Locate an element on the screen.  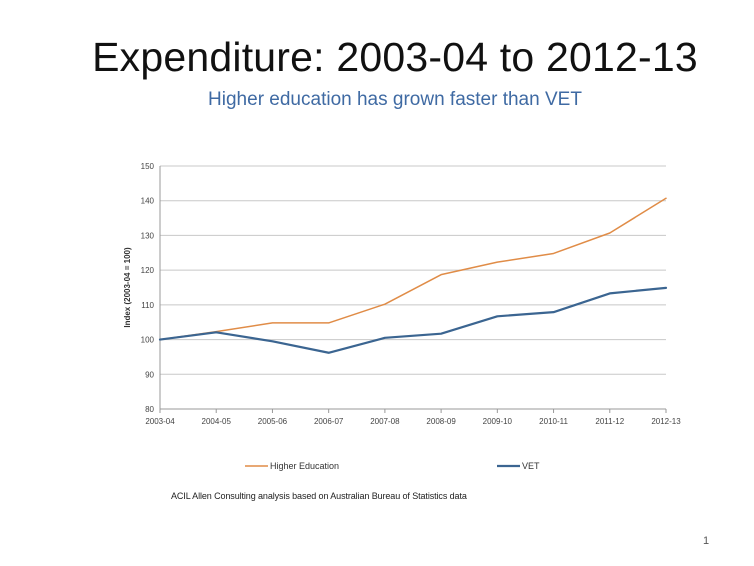
y-tick-label: 90 is located at coordinates (149, 374).